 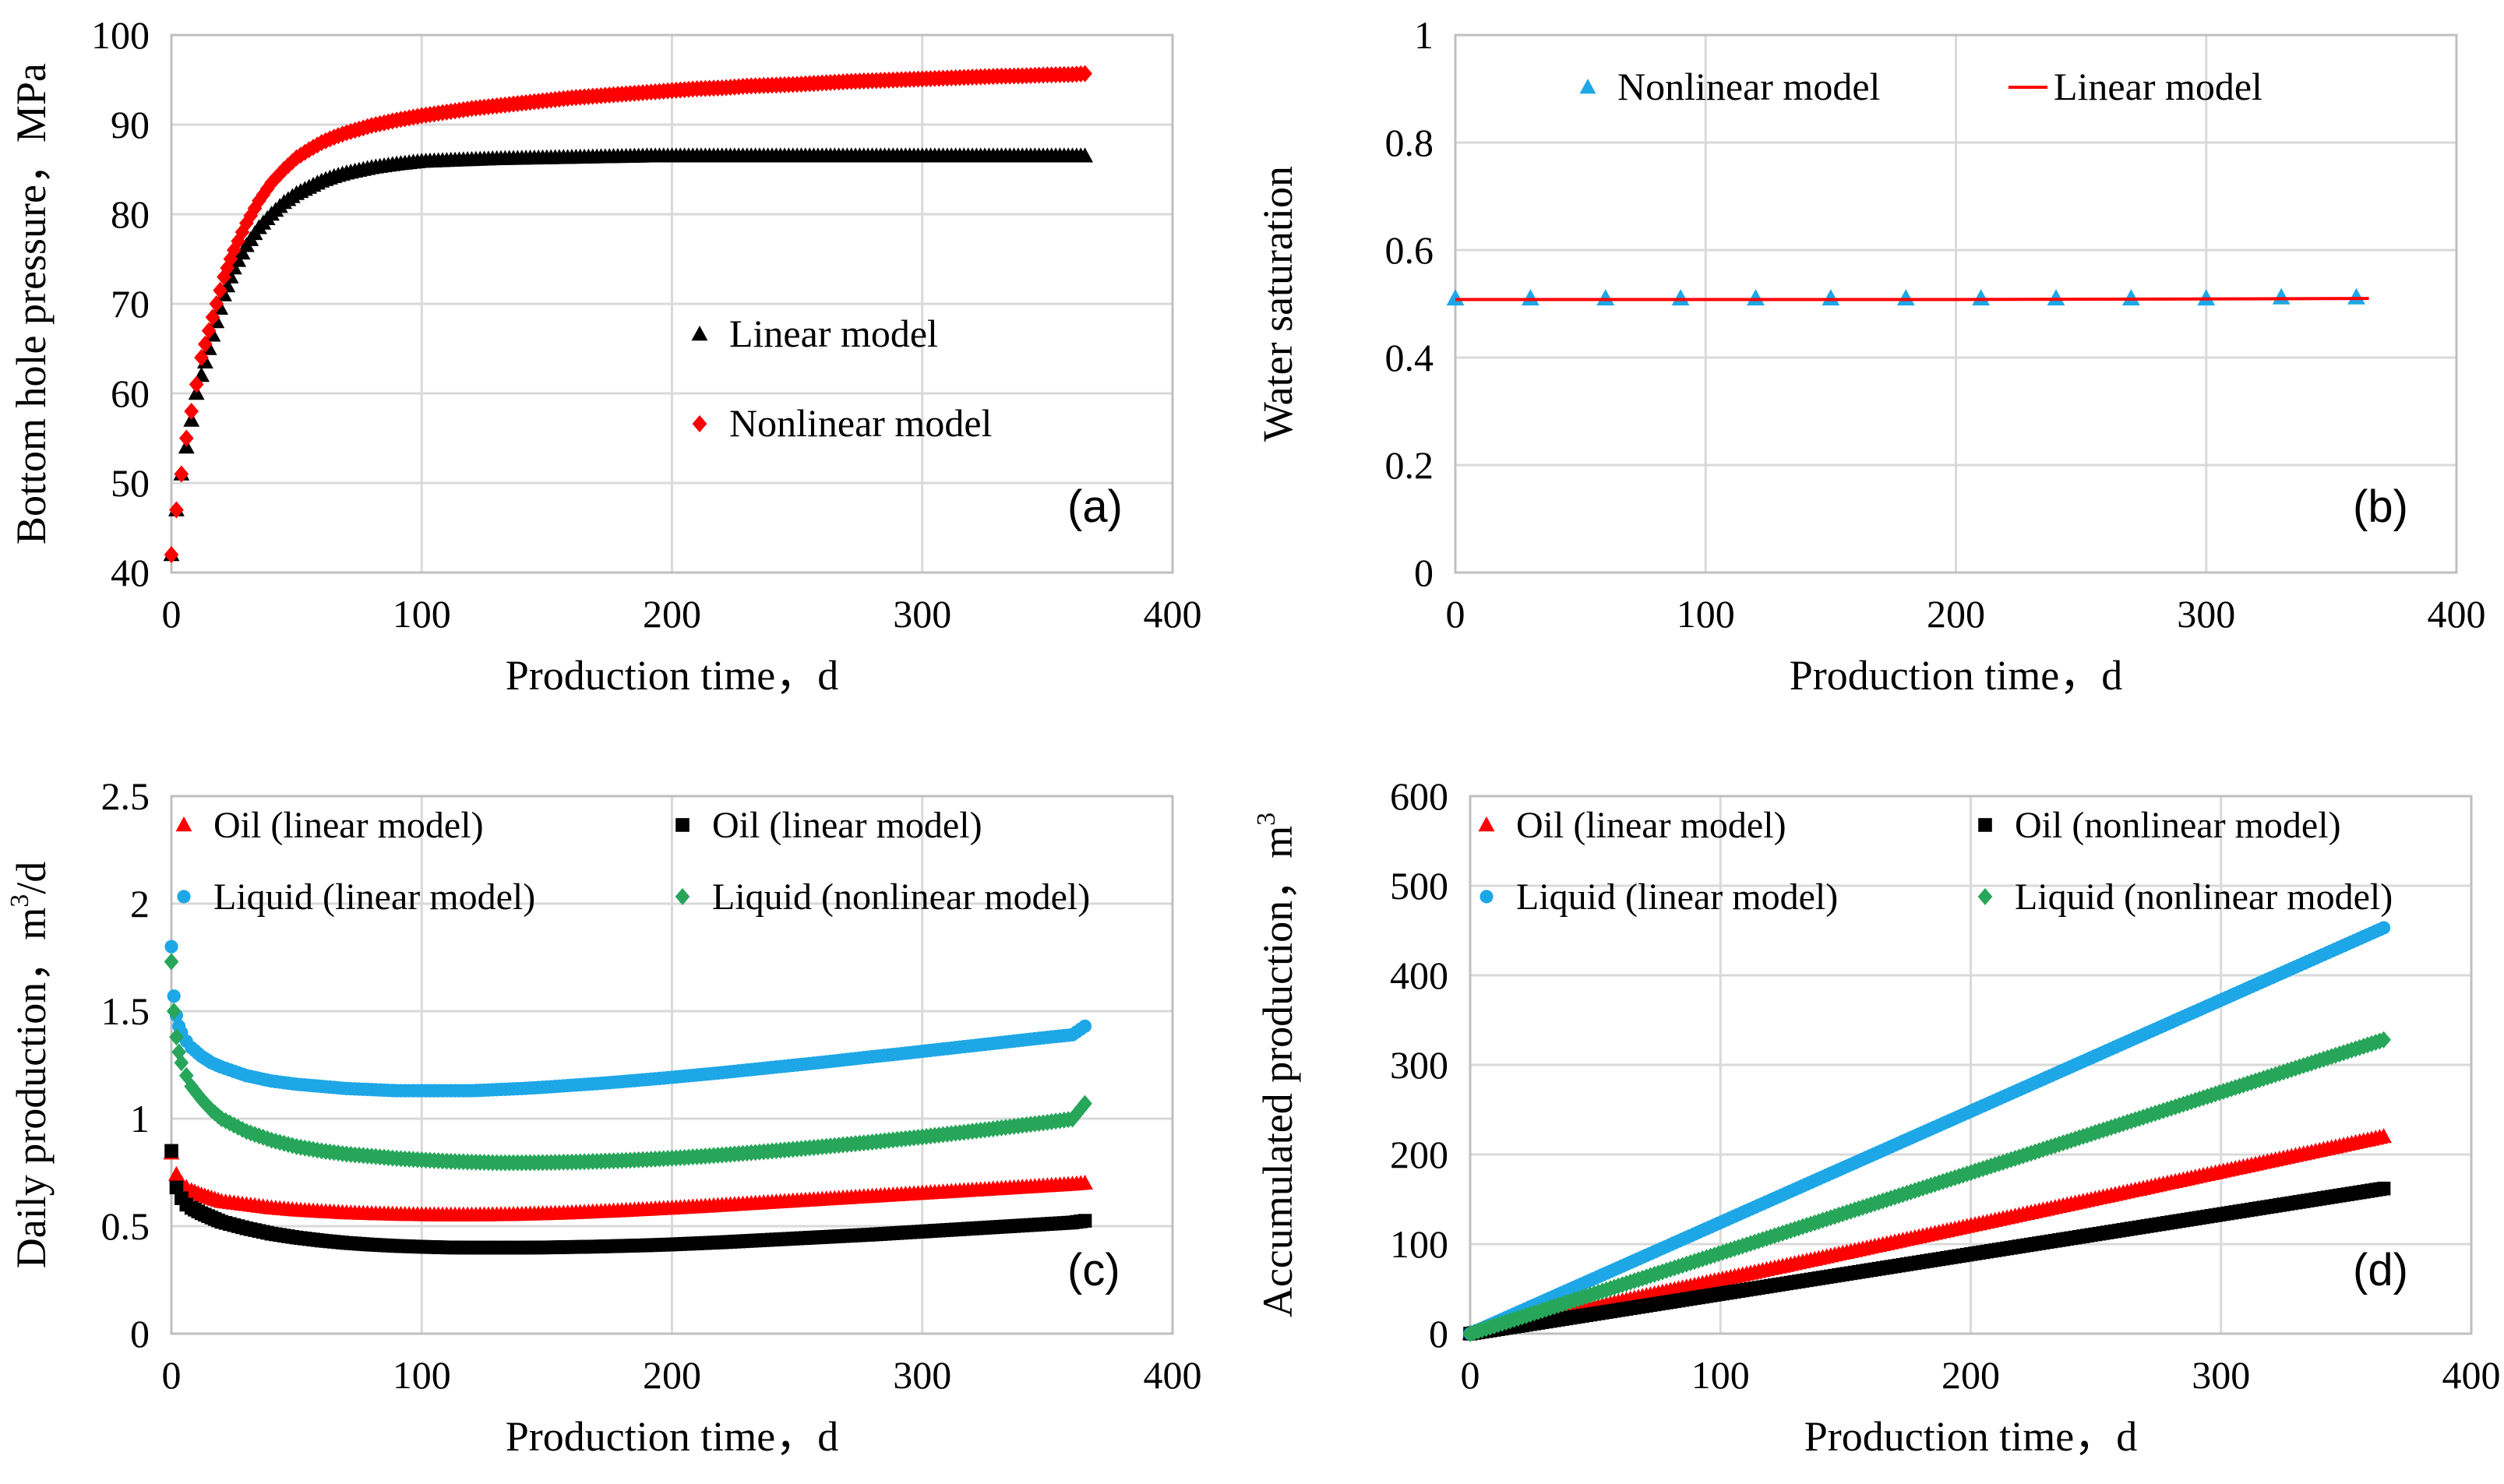 What do you see at coordinates (1920, 86) in the screenshot?
I see `legend: Nonlinear model Linear model` at bounding box center [1920, 86].